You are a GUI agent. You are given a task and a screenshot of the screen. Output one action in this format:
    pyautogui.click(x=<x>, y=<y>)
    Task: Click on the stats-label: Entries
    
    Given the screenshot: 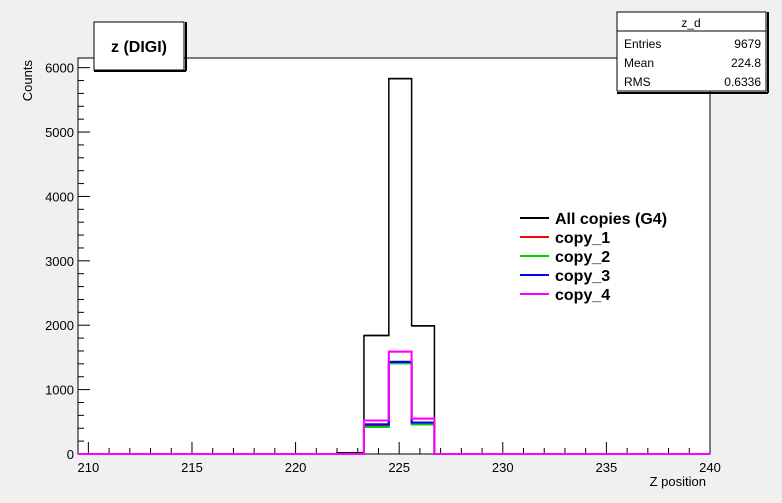 What is the action you would take?
    pyautogui.click(x=642, y=44)
    